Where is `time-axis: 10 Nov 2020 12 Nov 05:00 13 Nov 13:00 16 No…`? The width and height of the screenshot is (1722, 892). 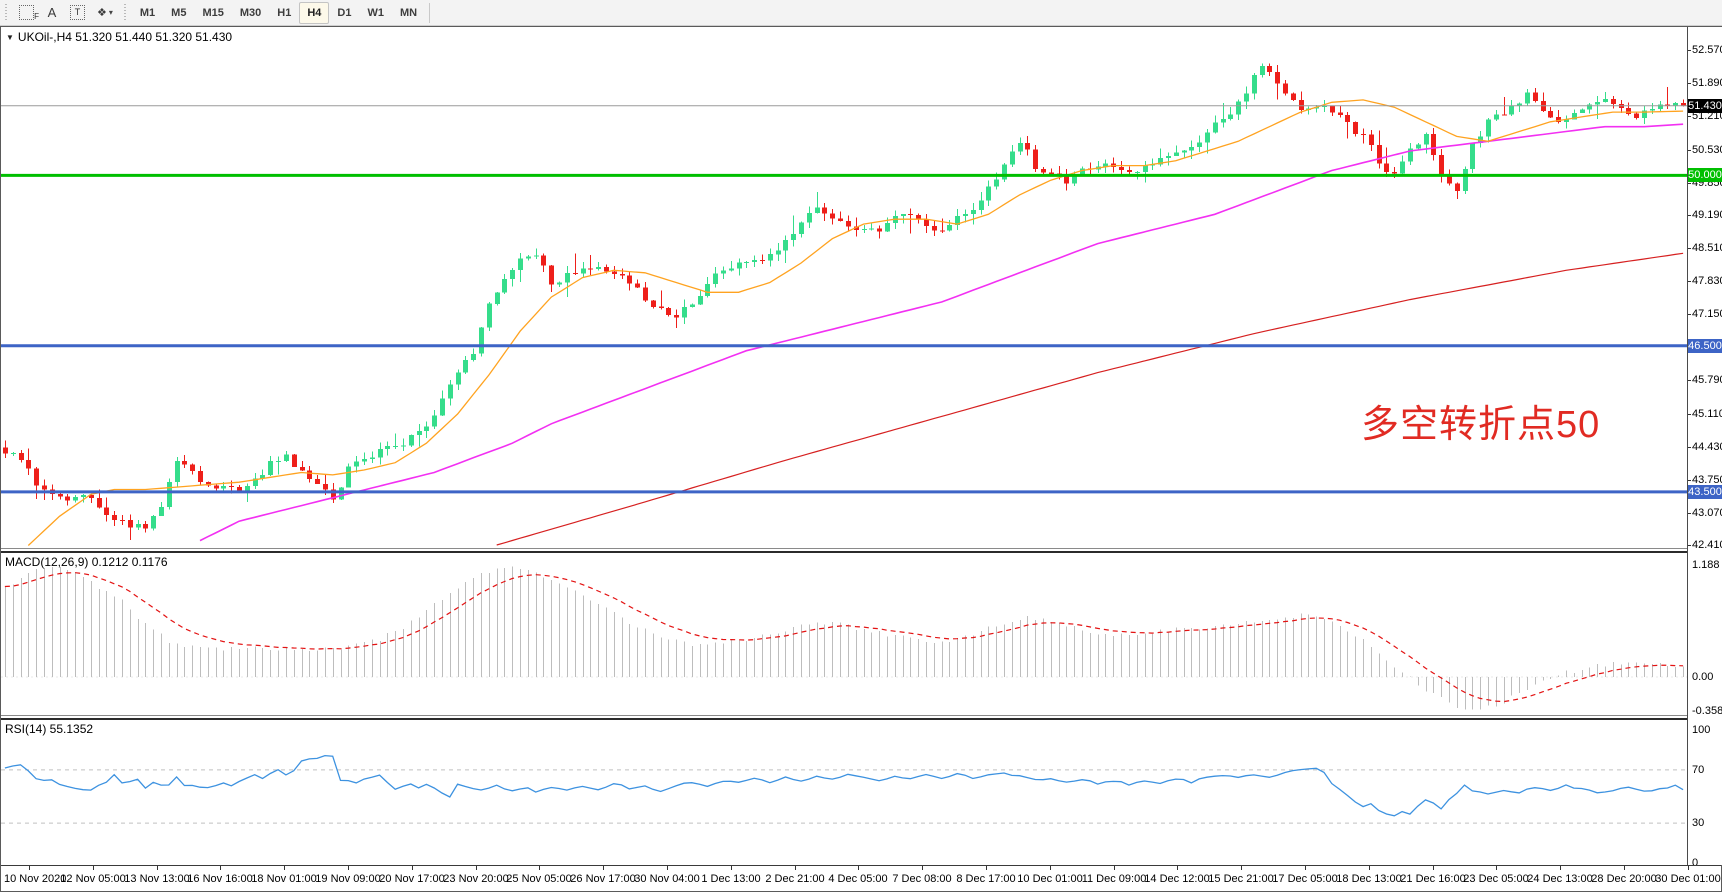 time-axis: 10 Nov 2020 12 Nov 05:00 13 Nov 13:00 16 No… is located at coordinates (861, 878).